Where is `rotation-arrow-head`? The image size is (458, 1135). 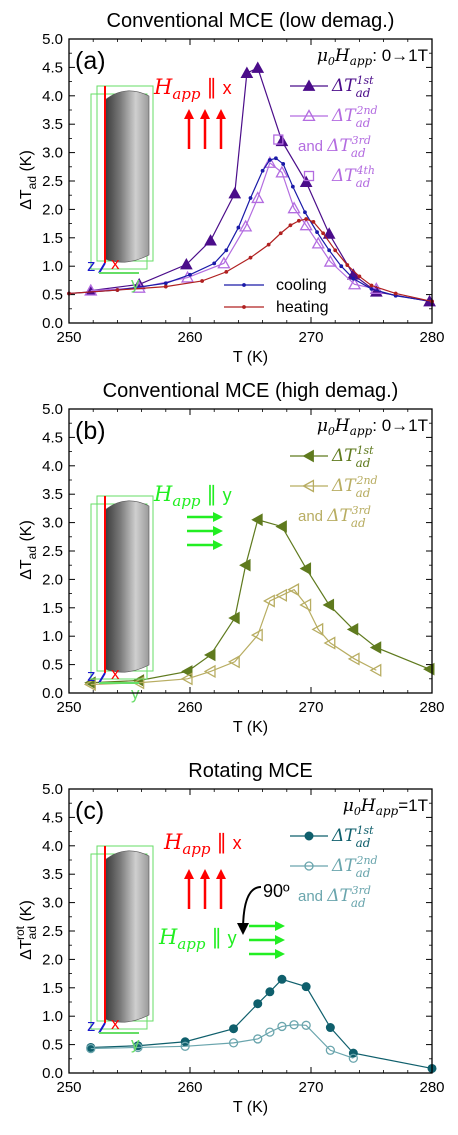 rotation-arrow-head is located at coordinates (243, 929).